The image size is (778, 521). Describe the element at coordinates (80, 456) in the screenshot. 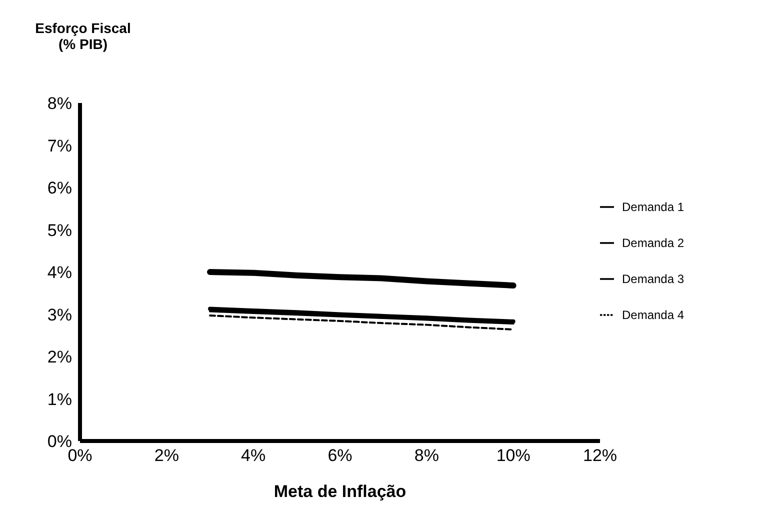

I see `x-tick-label: 0%` at that location.